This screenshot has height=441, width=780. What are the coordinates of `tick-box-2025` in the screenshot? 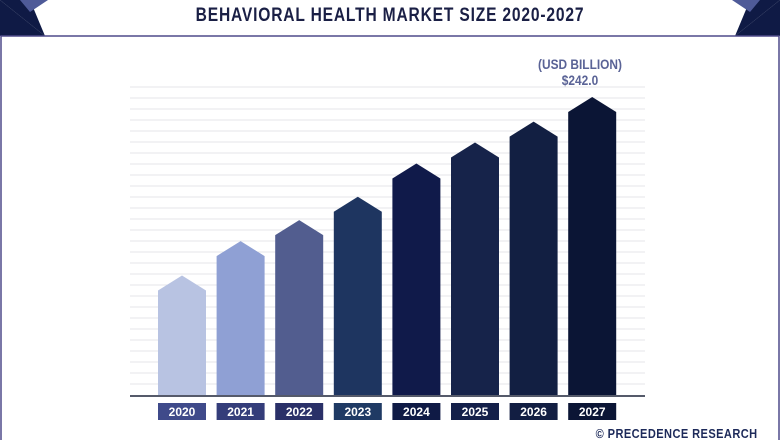 It's located at (475, 411).